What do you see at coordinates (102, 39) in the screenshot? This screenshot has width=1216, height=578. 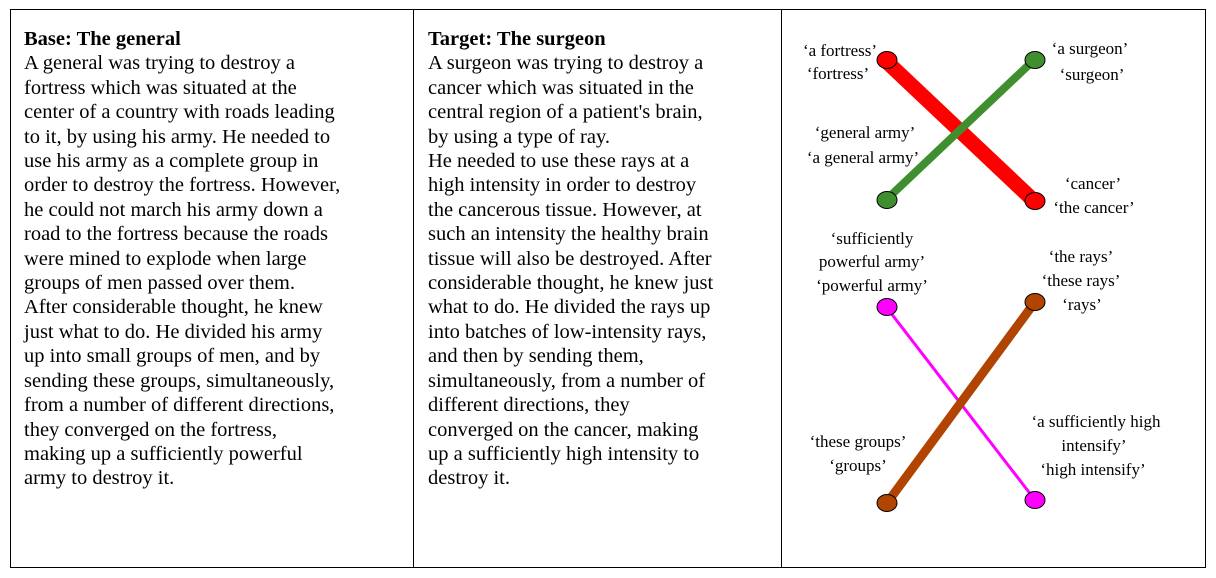 I see `base-story-title: Base: The general` at bounding box center [102, 39].